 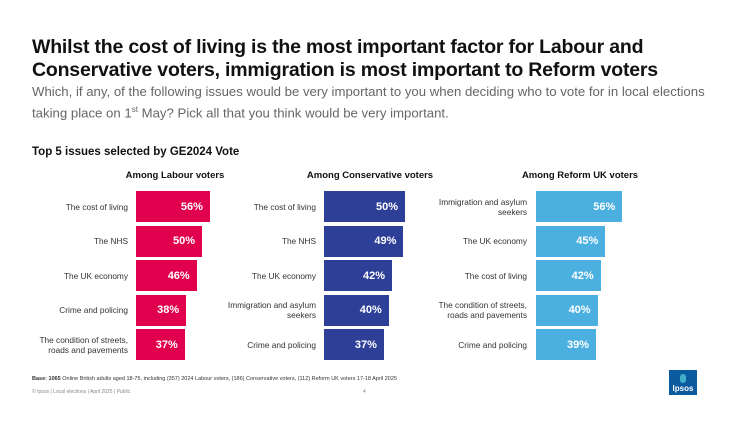 I want to click on data-label: 49%, so click(x=385, y=241).